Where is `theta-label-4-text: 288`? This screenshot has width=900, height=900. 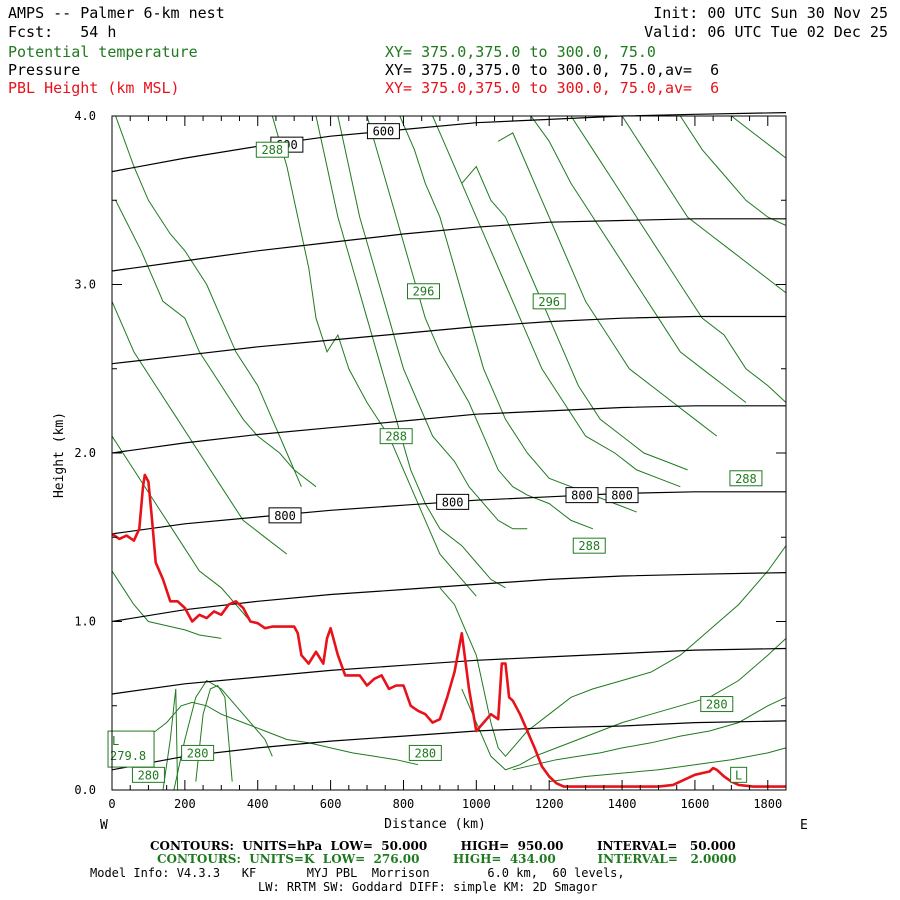
theta-label-4-text: 288 is located at coordinates (746, 479).